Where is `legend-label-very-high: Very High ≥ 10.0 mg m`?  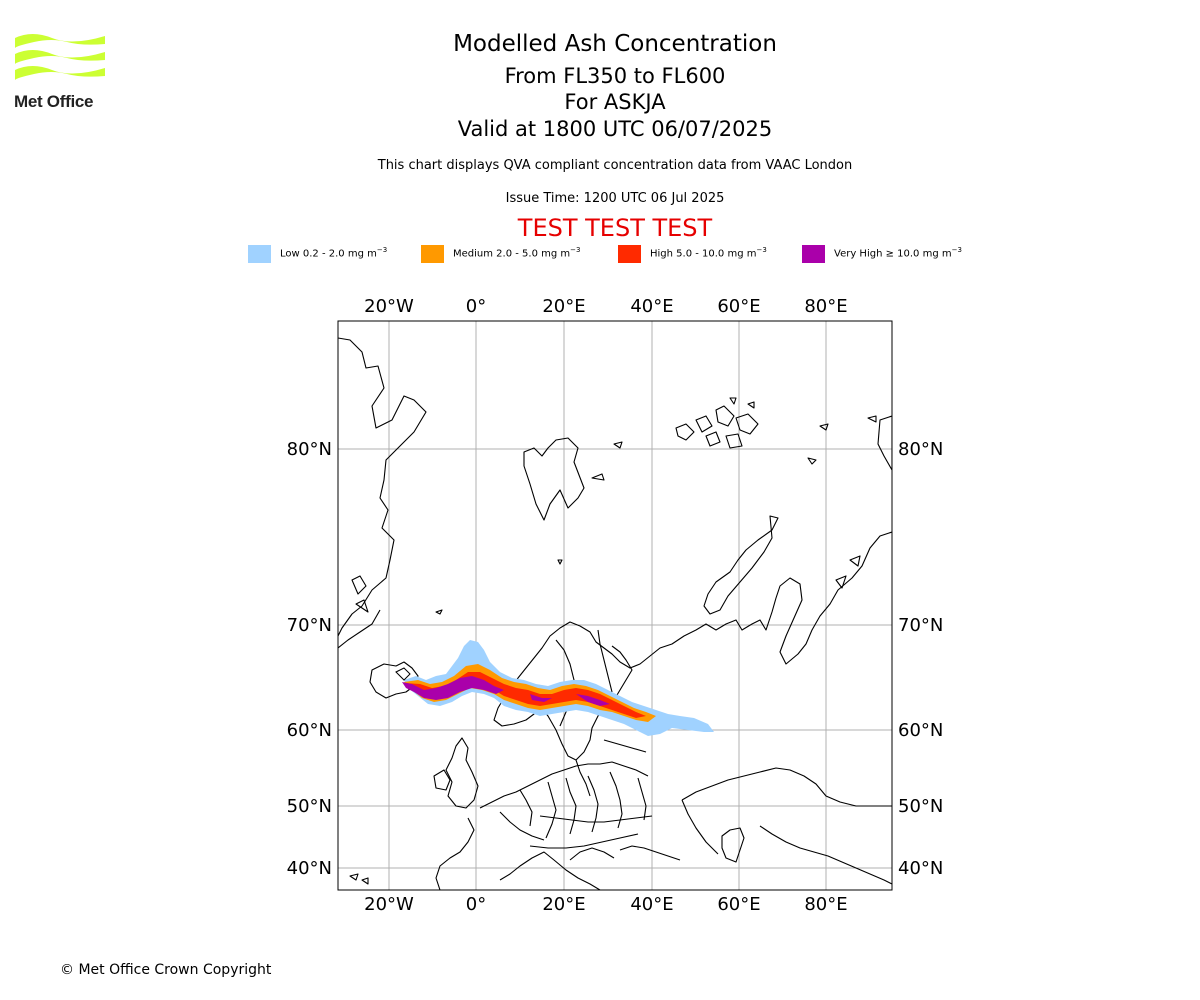 legend-label-very-high: Very High ≥ 10.0 mg m is located at coordinates (893, 254).